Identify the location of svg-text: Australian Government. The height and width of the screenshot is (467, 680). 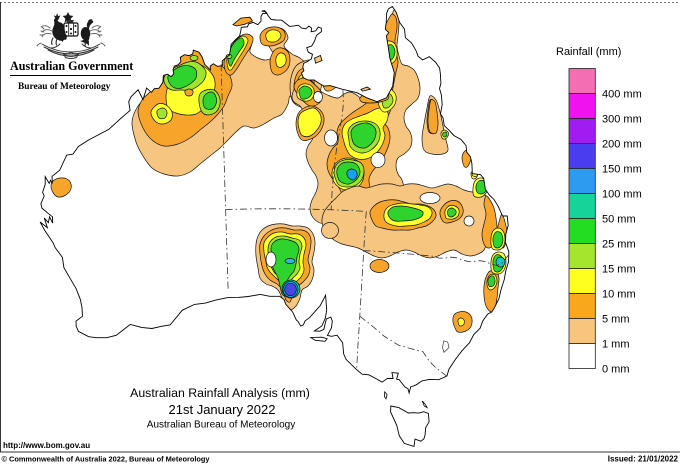
(71, 66).